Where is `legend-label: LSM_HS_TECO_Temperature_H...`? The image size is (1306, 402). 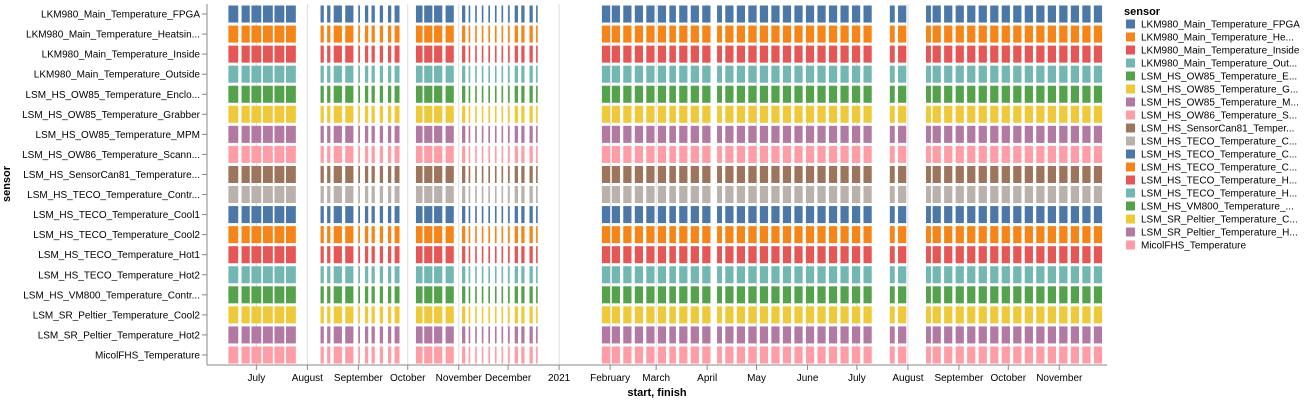 legend-label: LSM_HS_TECO_Temperature_H... is located at coordinates (1219, 194).